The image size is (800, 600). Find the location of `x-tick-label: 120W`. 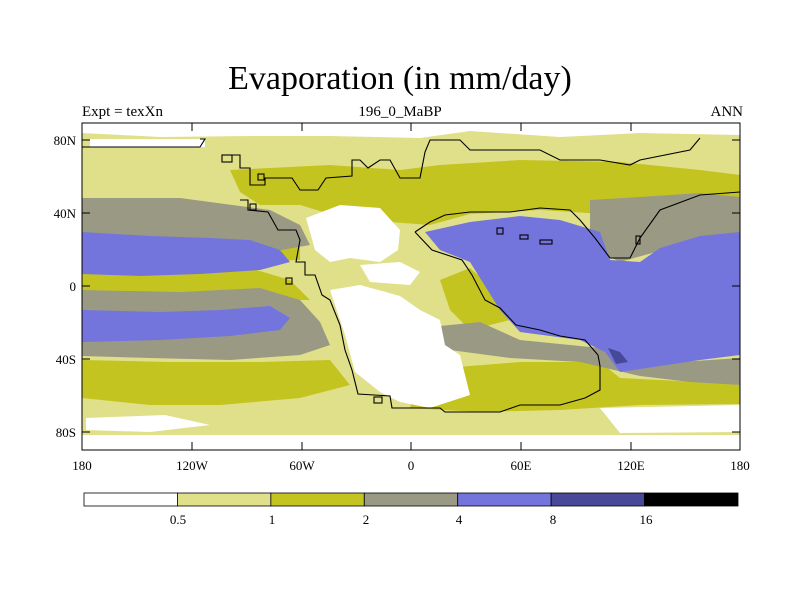

x-tick-label: 120W is located at coordinates (192, 465).